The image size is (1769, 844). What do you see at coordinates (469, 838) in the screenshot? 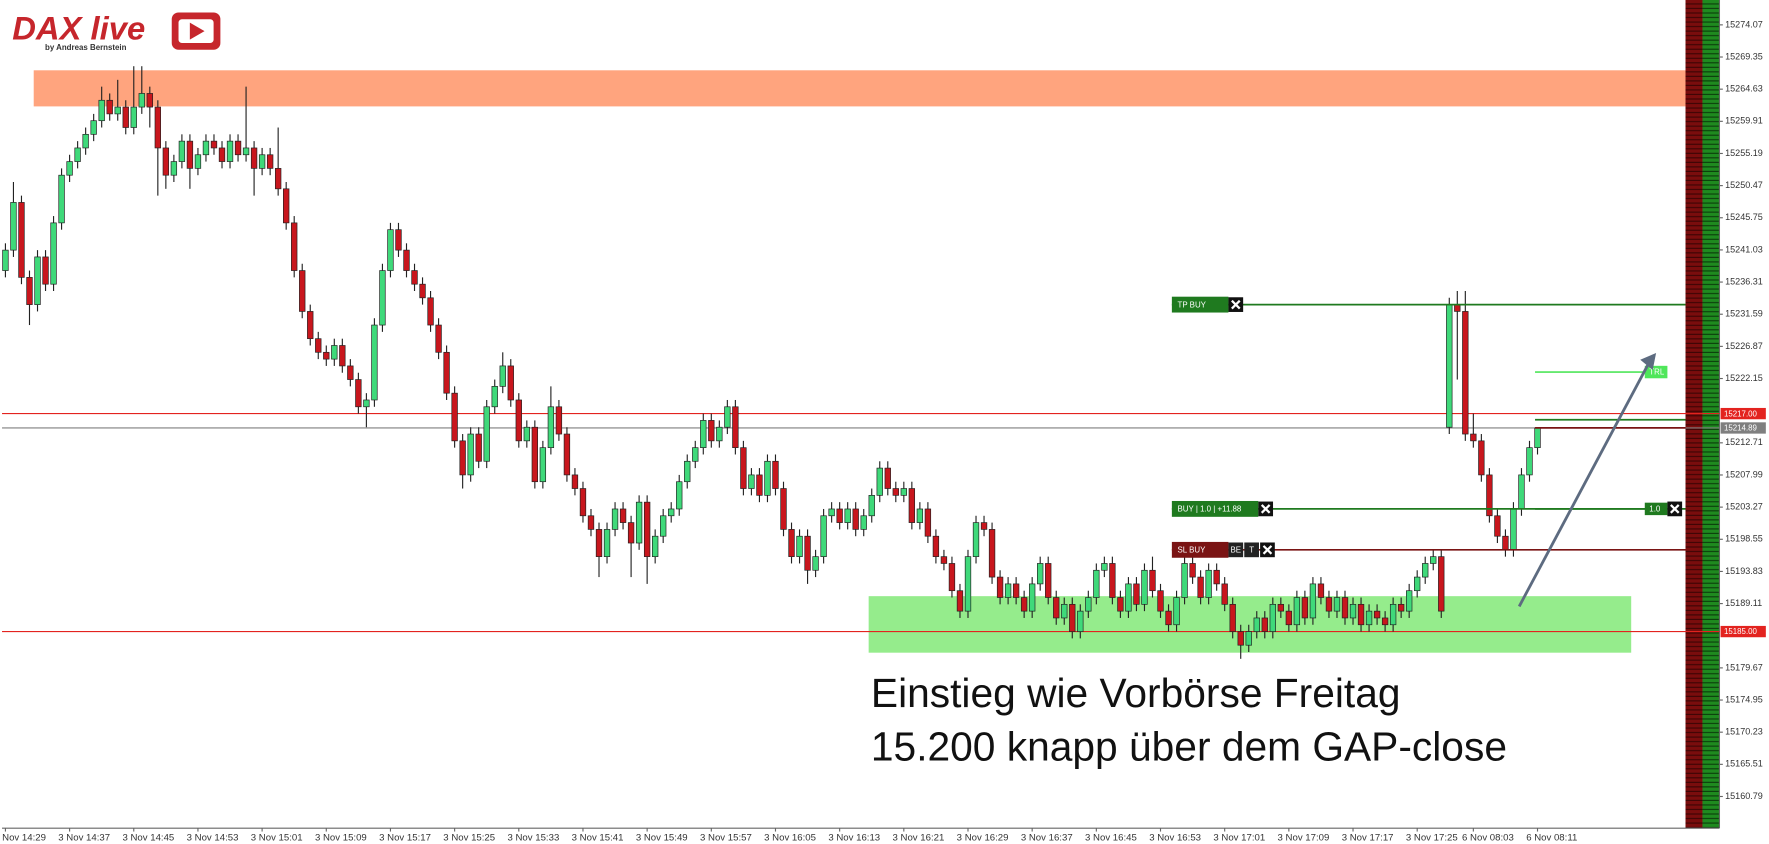
I see `x-tick-label: 3 Nov 15:25` at bounding box center [469, 838].